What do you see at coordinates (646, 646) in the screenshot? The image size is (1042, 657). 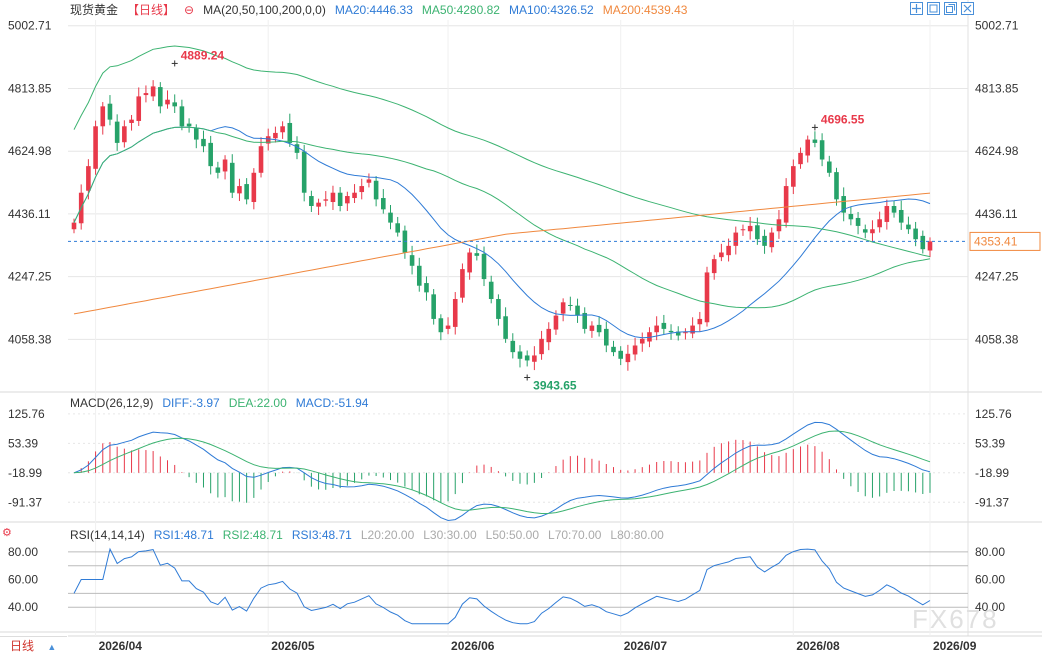 I see `time-tick-label: 2026/07` at bounding box center [646, 646].